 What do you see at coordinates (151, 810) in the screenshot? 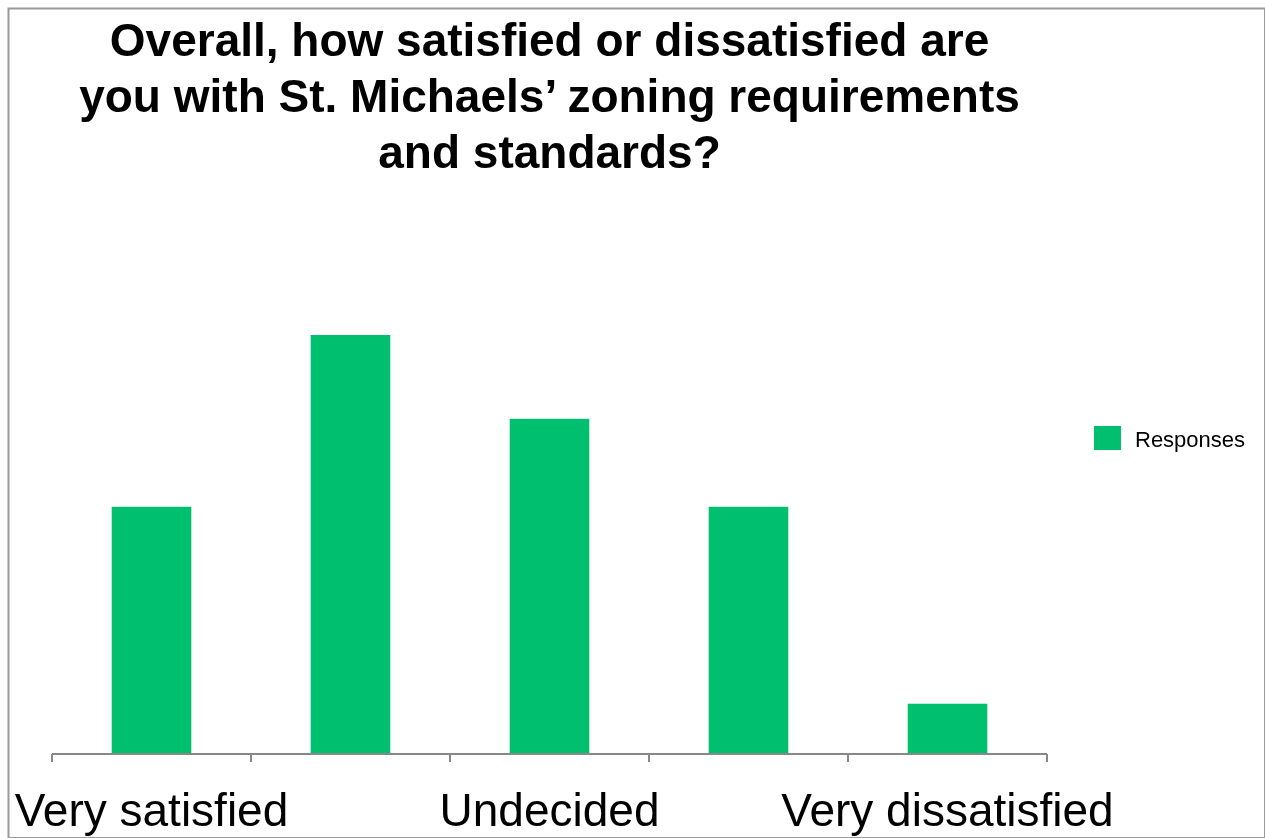
I see `x-tick-label: Very satisfied` at bounding box center [151, 810].